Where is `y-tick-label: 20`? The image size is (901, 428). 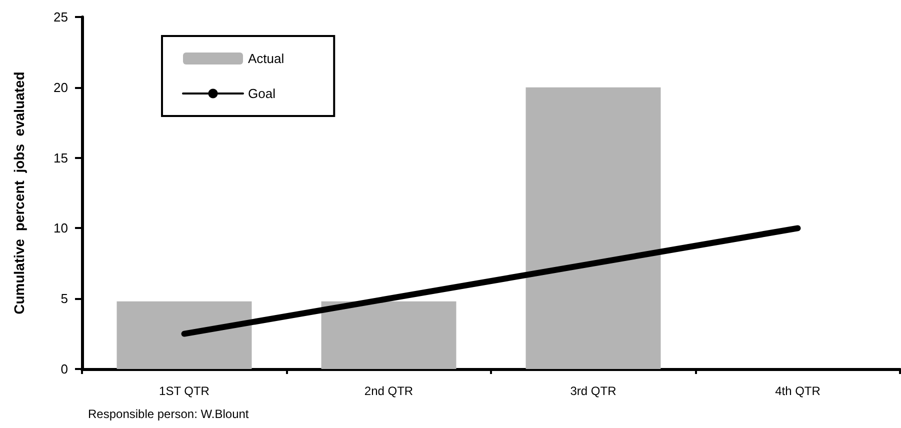 y-tick-label: 20 is located at coordinates (61, 87).